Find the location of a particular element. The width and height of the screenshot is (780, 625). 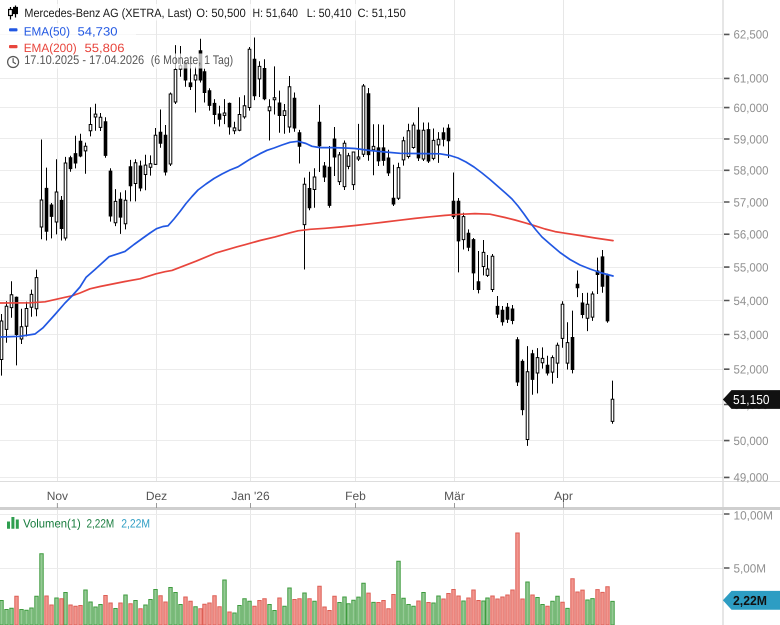

svg-text: 49,000 is located at coordinates (751, 478).